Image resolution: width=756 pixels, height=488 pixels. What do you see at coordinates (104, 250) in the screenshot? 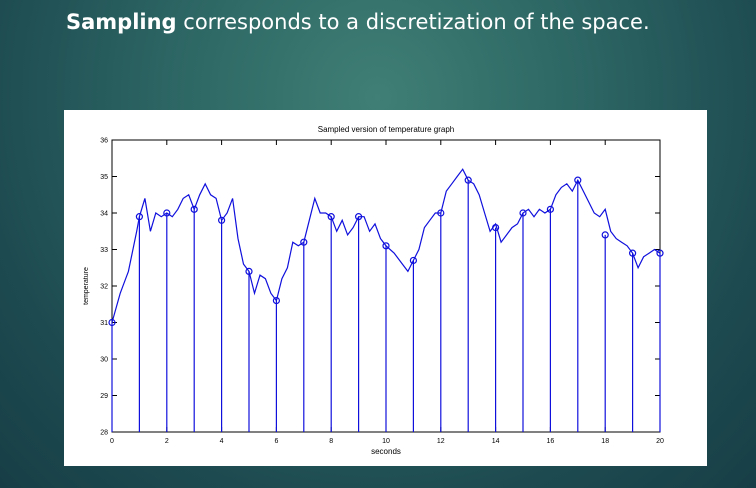
I see `y-tick-label: 33` at bounding box center [104, 250].